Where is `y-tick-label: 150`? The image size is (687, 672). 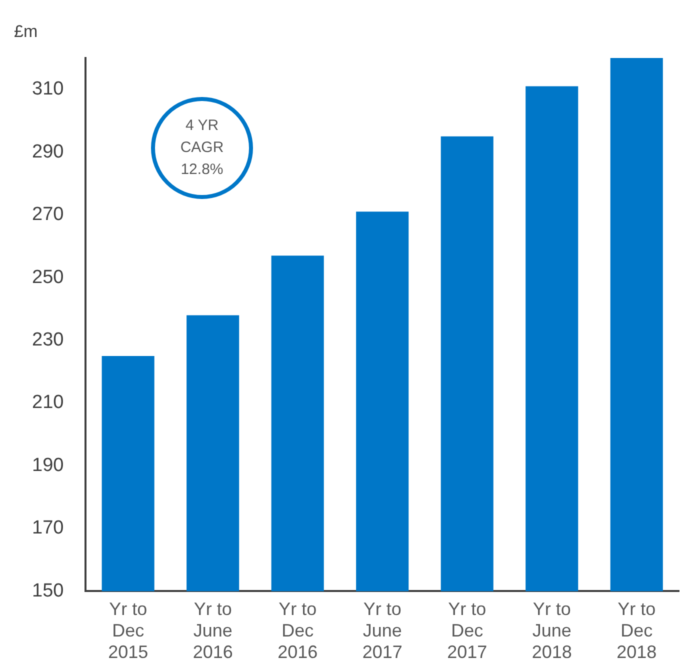 y-tick-label: 150 is located at coordinates (48, 591).